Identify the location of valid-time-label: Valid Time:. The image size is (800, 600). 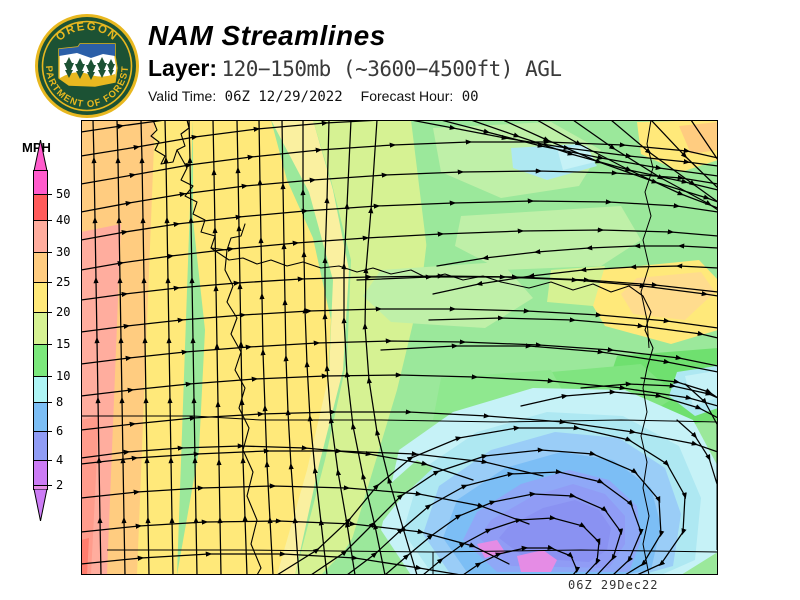
(182, 96).